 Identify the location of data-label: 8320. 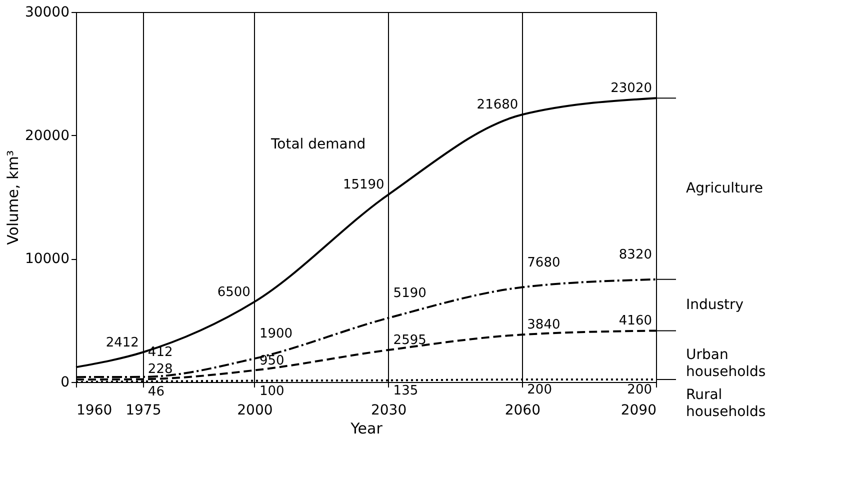
(635, 254).